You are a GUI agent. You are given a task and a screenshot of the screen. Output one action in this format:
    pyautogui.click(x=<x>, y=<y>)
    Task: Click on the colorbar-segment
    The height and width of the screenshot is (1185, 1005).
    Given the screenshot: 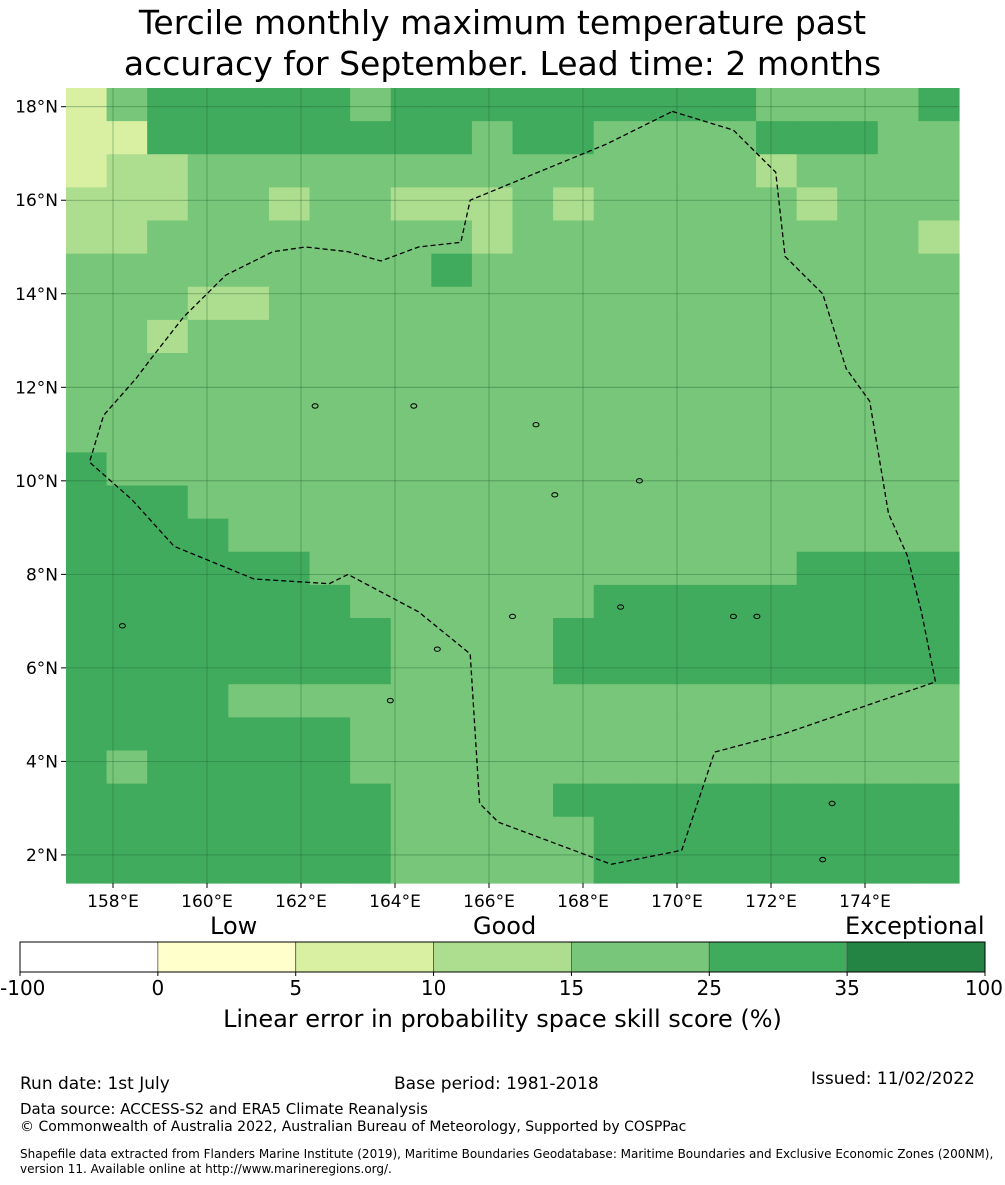 What is the action you would take?
    pyautogui.click(x=778, y=957)
    